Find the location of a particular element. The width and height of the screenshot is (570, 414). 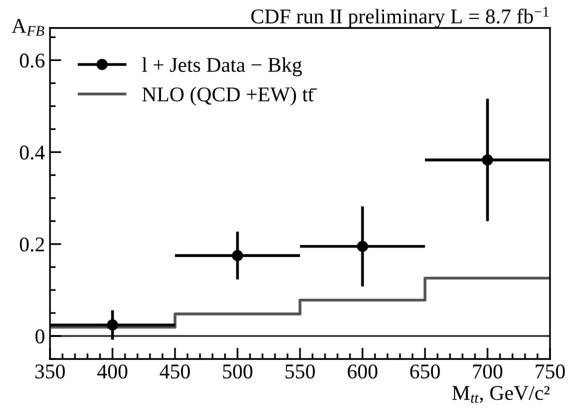

x-axis-title: M$_{tt}$, GeV/c² is located at coordinates (501, 395).